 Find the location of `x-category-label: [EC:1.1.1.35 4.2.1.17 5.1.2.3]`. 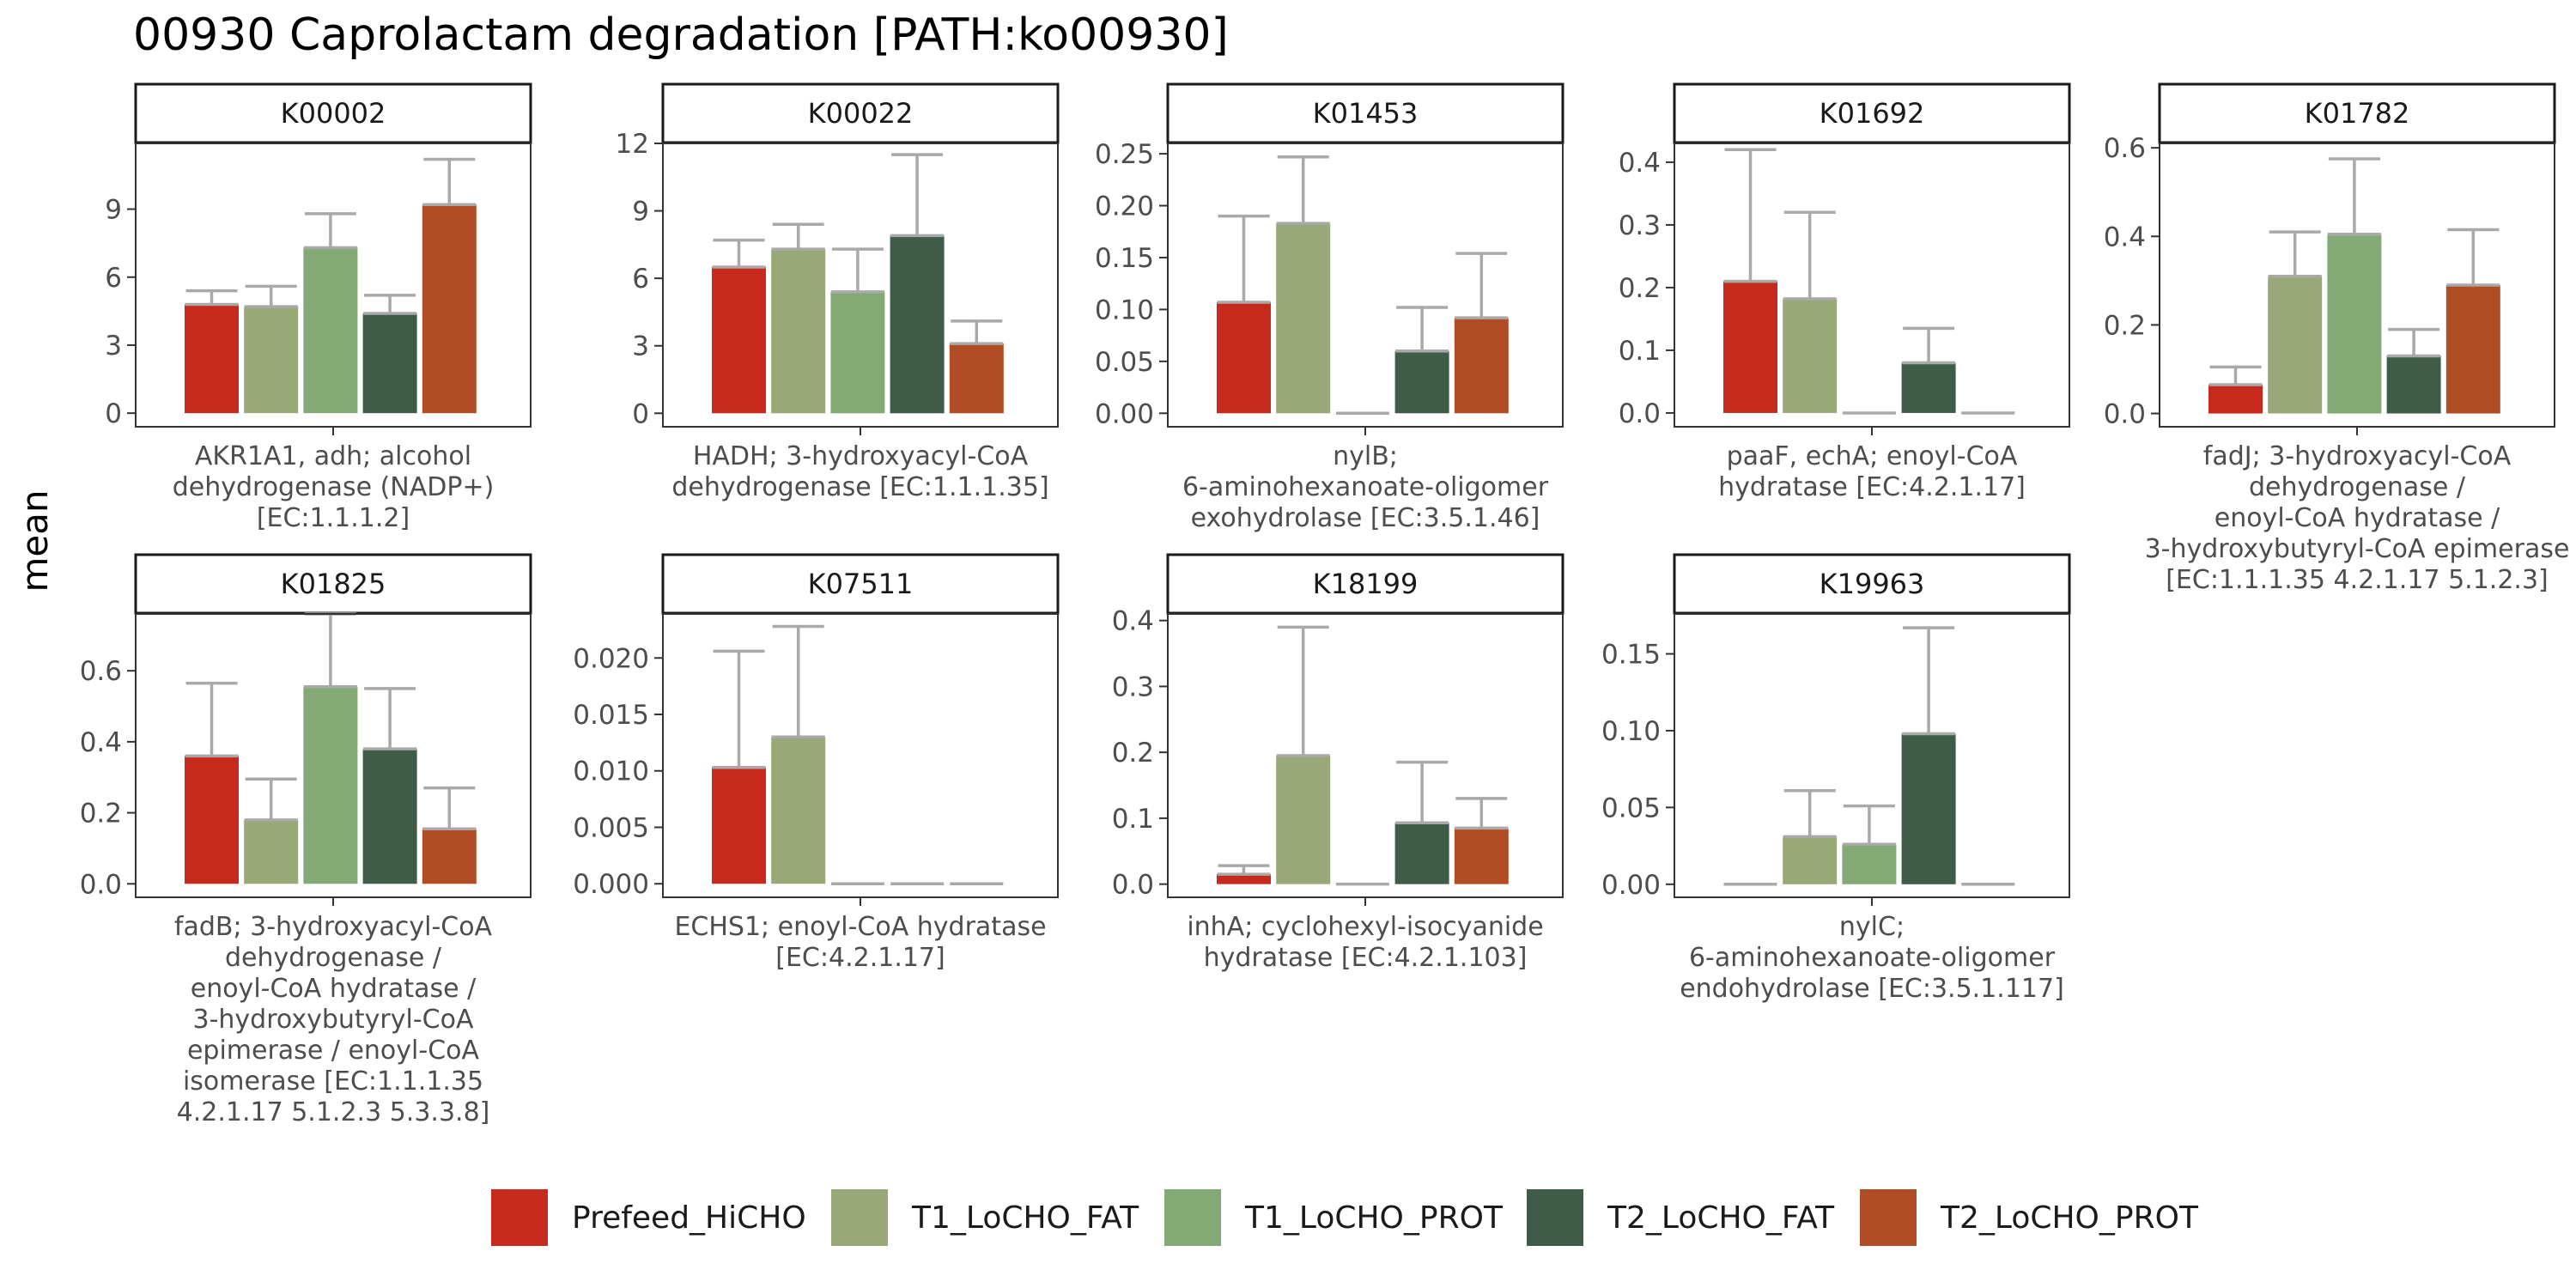

x-category-label: [EC:1.1.1.35 4.2.1.17 5.1.2.3] is located at coordinates (2357, 580).